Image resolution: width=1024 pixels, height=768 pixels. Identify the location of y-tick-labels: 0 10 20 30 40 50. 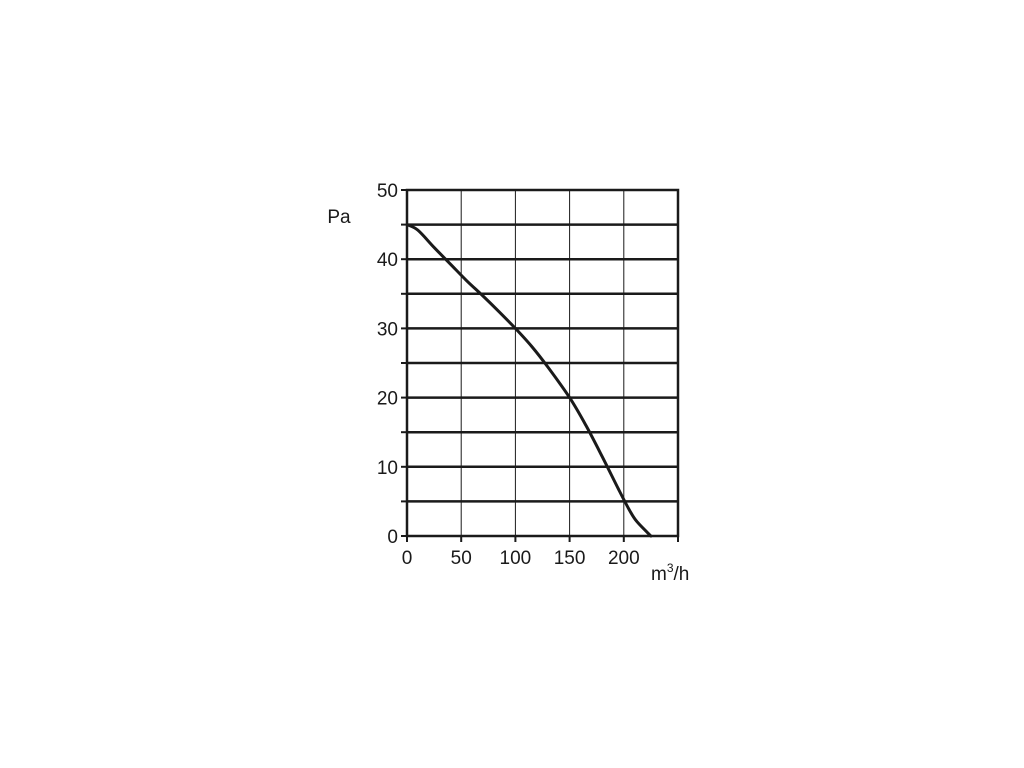
(387, 364).